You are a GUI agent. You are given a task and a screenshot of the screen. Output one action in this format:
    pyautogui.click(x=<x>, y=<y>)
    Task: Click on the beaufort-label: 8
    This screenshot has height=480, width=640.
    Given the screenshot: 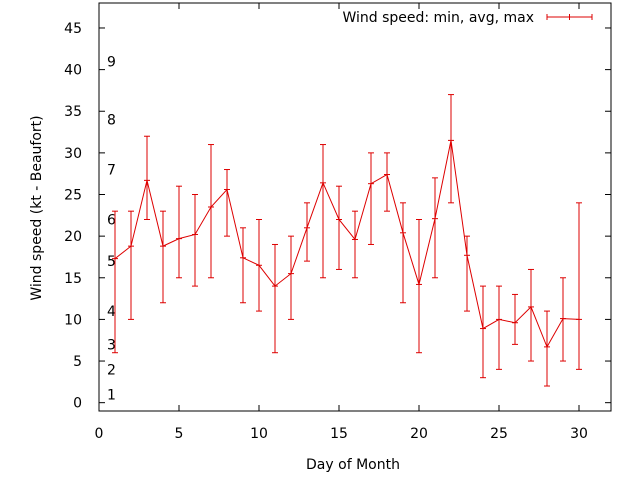 What is the action you would take?
    pyautogui.click(x=111, y=121)
    